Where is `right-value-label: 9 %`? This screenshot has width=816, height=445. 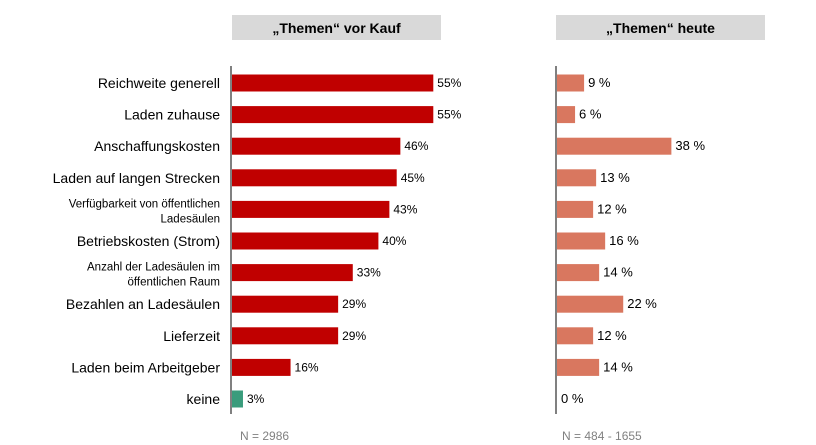
right-value-label: 9 % is located at coordinates (599, 82).